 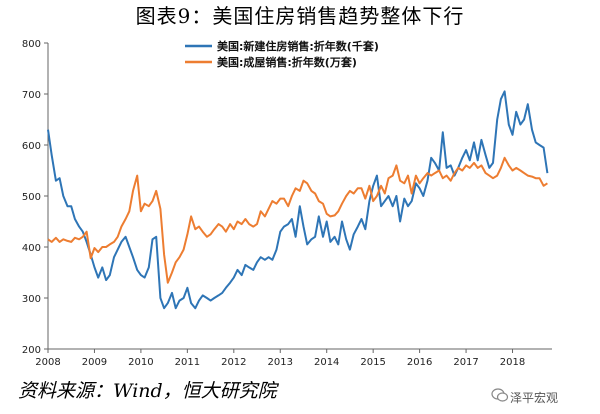 What do you see at coordinates (31, 146) in the screenshot?
I see `y-tick-label: 600` at bounding box center [31, 146].